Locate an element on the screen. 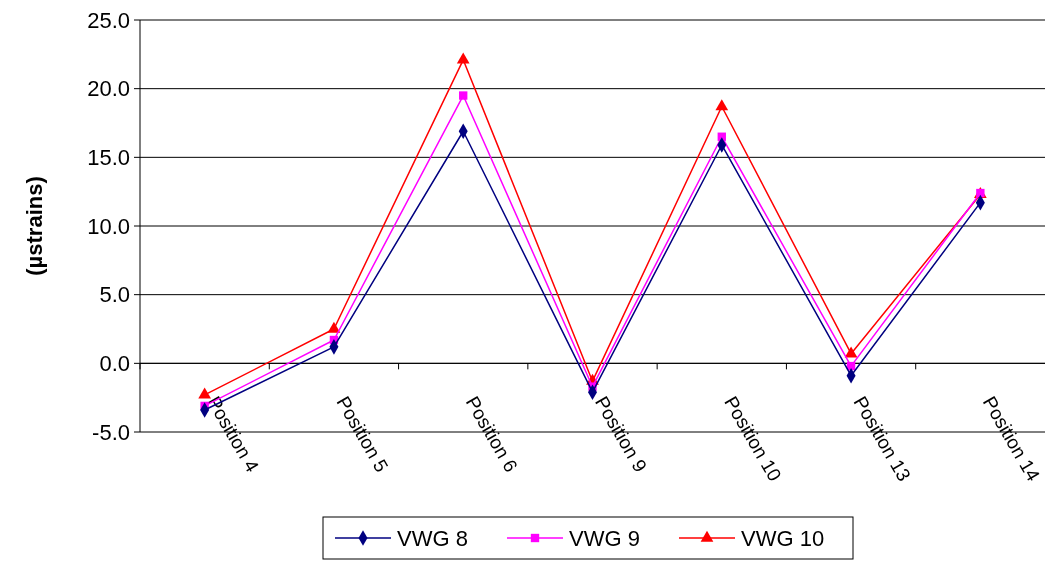 This screenshot has height=562, width=1054. y-tick-label: -5.0 is located at coordinates (111, 432).